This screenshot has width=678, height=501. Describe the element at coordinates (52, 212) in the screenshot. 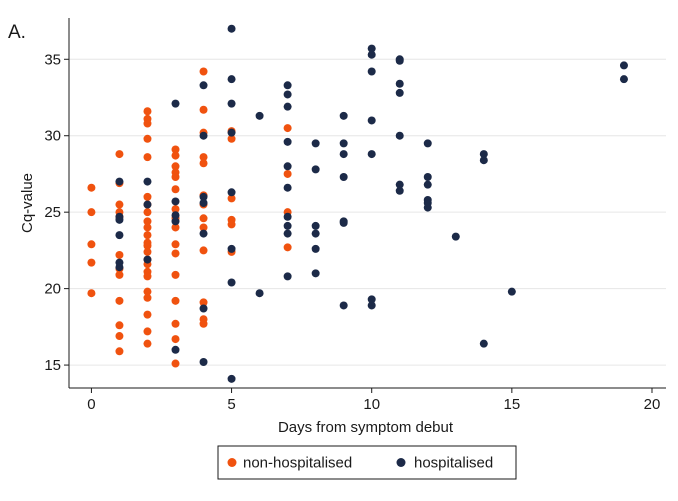

I see `y-tick-label-25: 25` at that location.